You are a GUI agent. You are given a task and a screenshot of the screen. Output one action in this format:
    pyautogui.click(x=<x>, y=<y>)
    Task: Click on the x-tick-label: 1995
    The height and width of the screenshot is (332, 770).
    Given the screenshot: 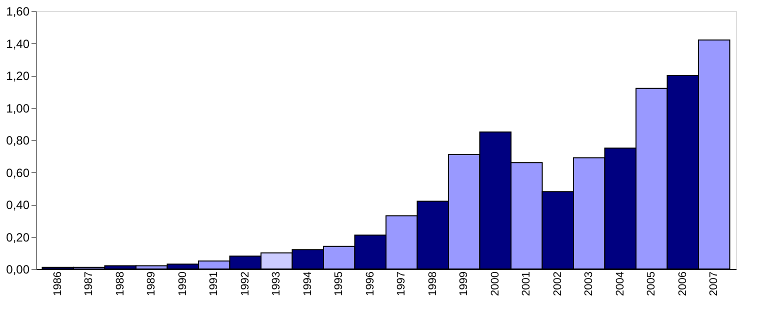 What is the action you would take?
    pyautogui.click(x=339, y=284)
    